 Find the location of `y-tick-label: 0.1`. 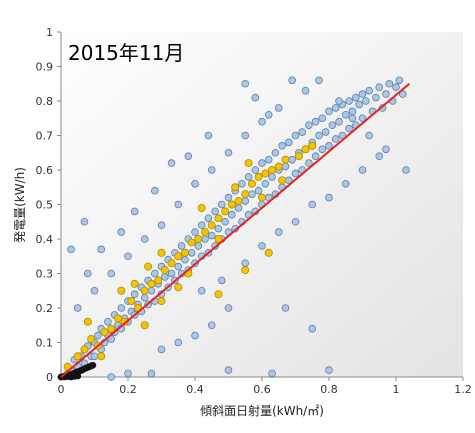

y-tick-label: 0.1 is located at coordinates (45, 343).